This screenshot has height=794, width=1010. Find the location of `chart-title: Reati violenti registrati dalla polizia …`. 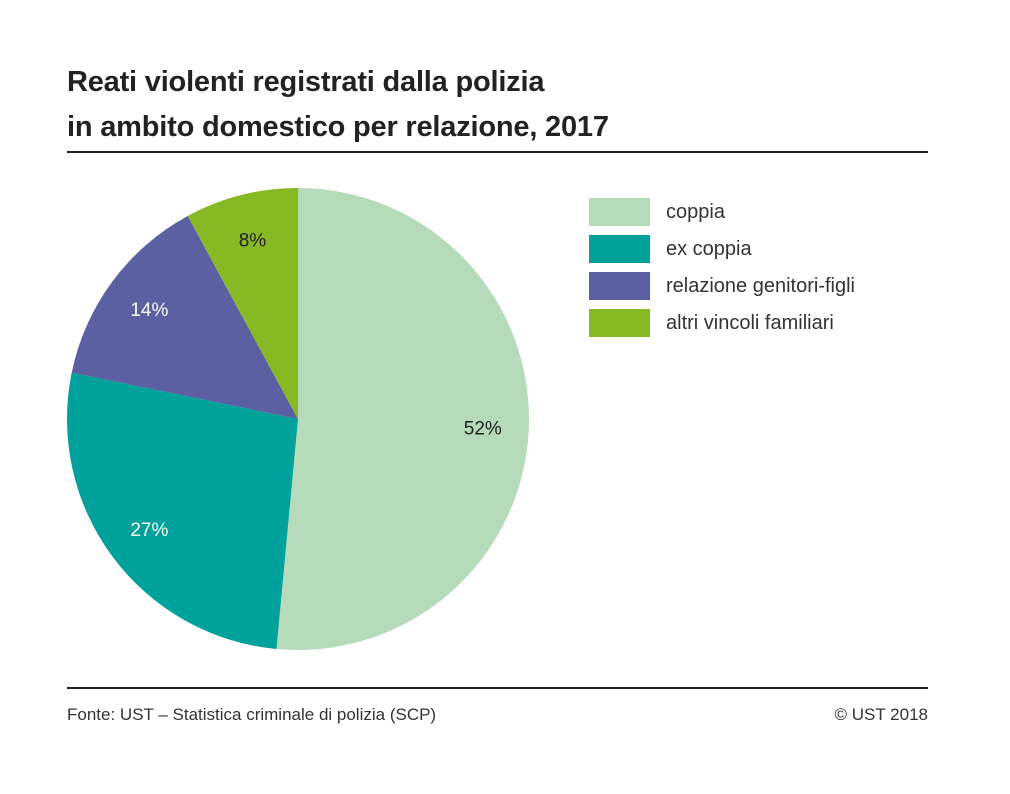

chart-title: Reati violenti registrati dalla polizia … is located at coordinates (338, 105).